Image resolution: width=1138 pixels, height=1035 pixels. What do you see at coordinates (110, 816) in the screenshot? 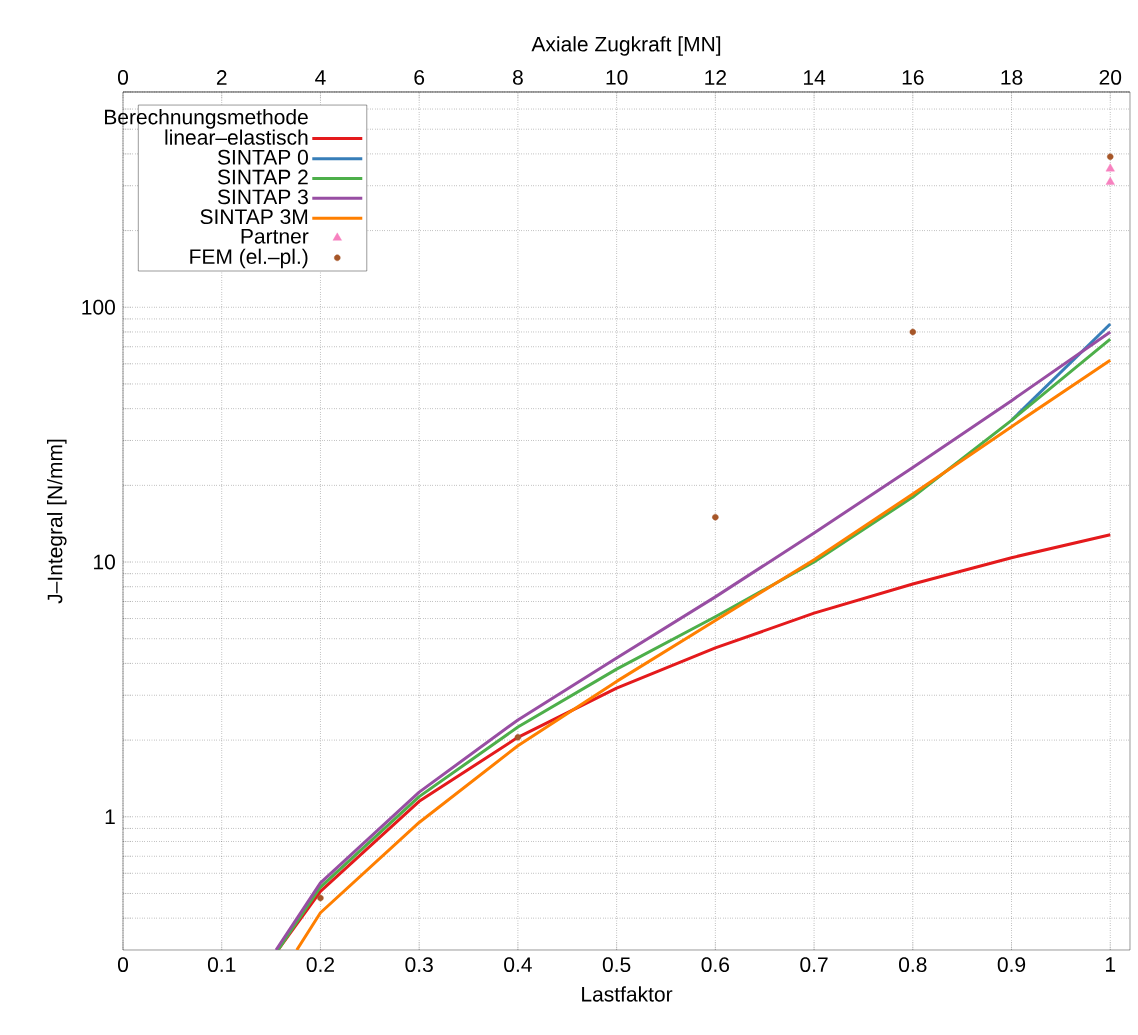
I see `y-tick-label: 1` at bounding box center [110, 816].